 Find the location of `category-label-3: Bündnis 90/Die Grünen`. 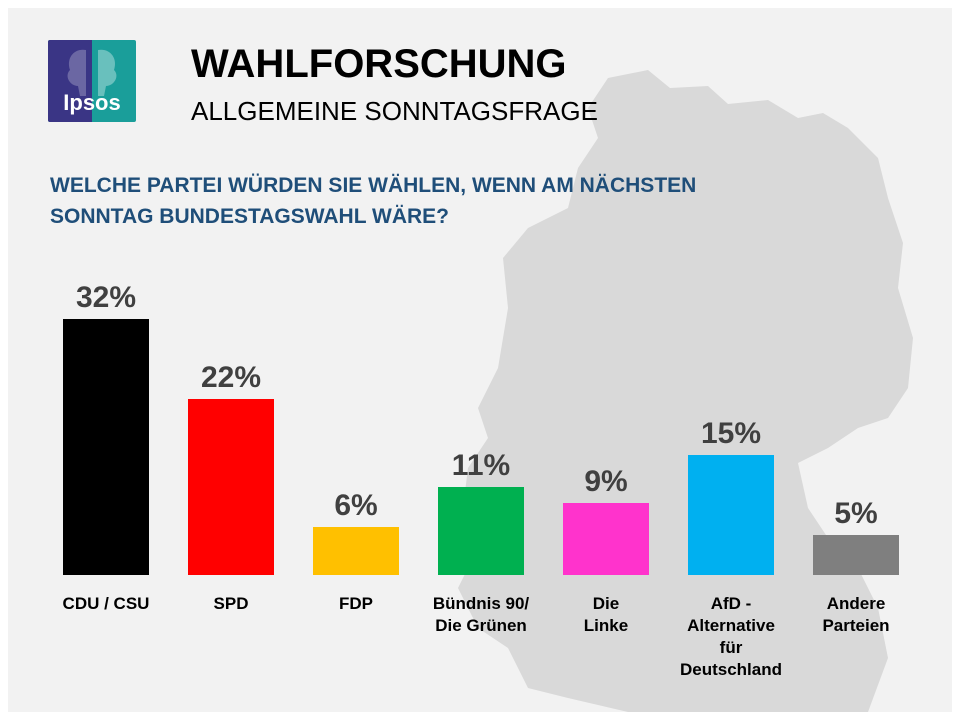

category-label-3: Bündnis 90/Die Grünen is located at coordinates (481, 614).